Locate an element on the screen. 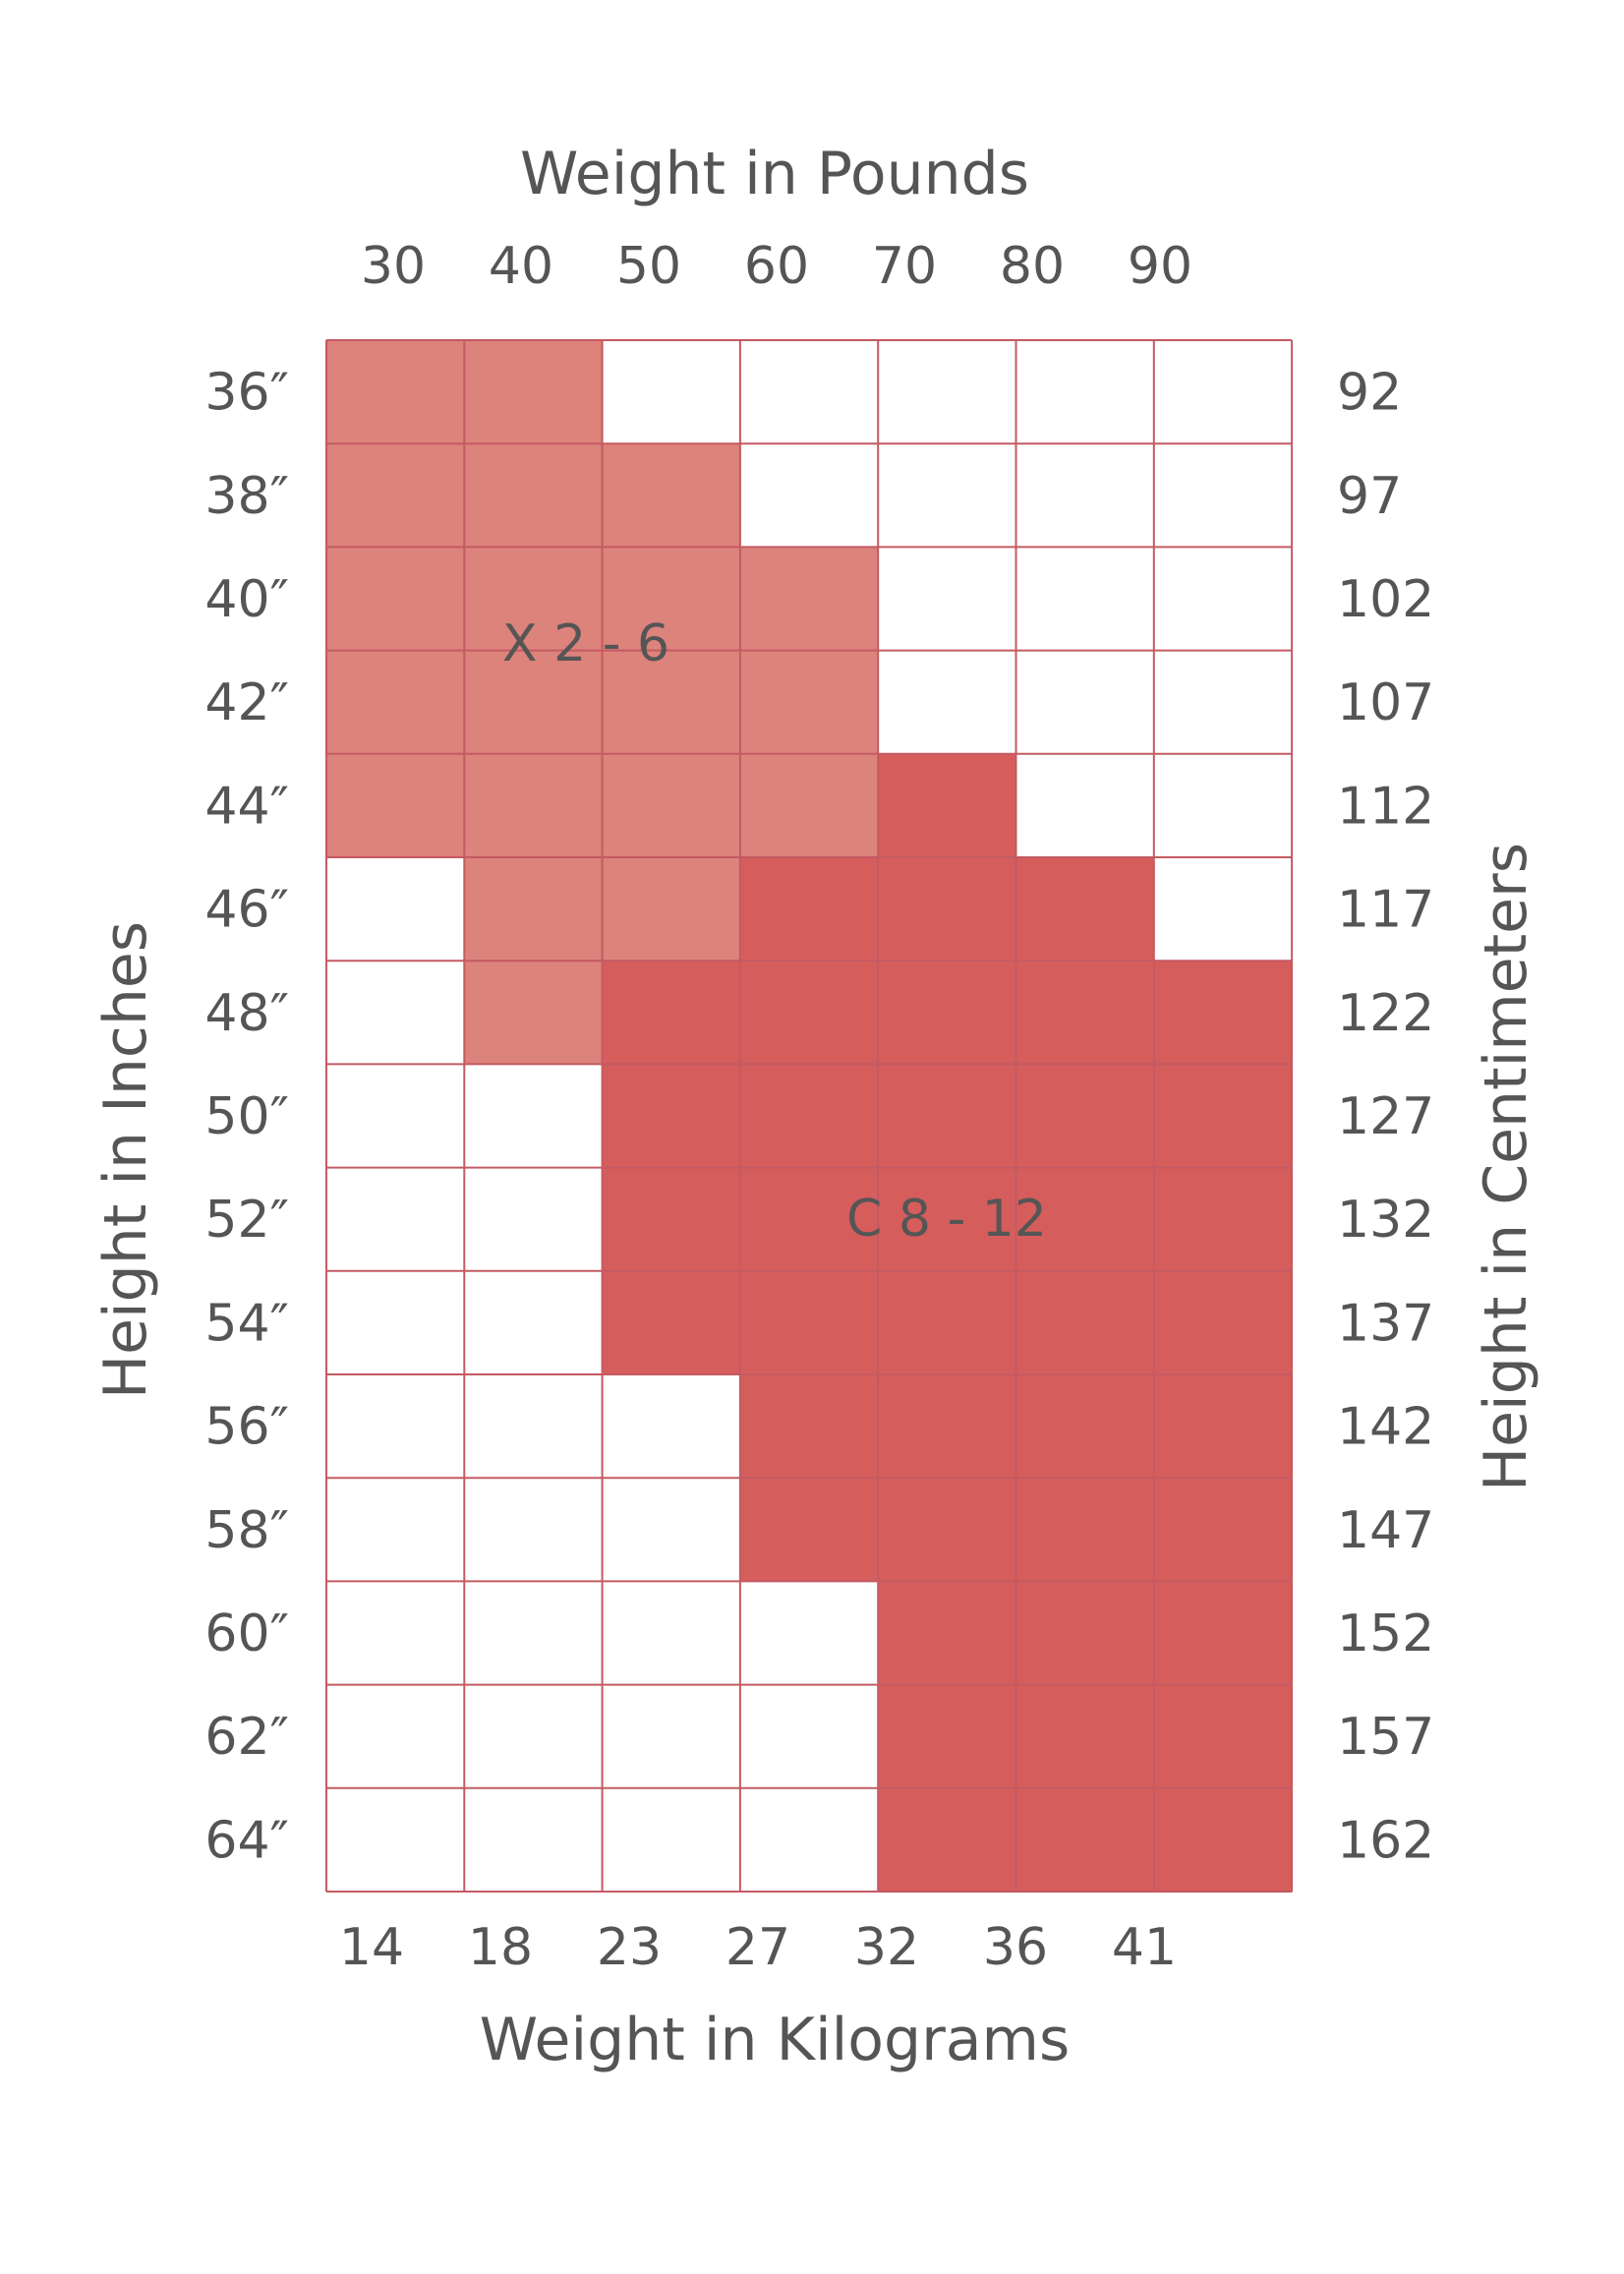 The image size is (1624, 2274). tick-label-inches: 50″ is located at coordinates (246, 1116).